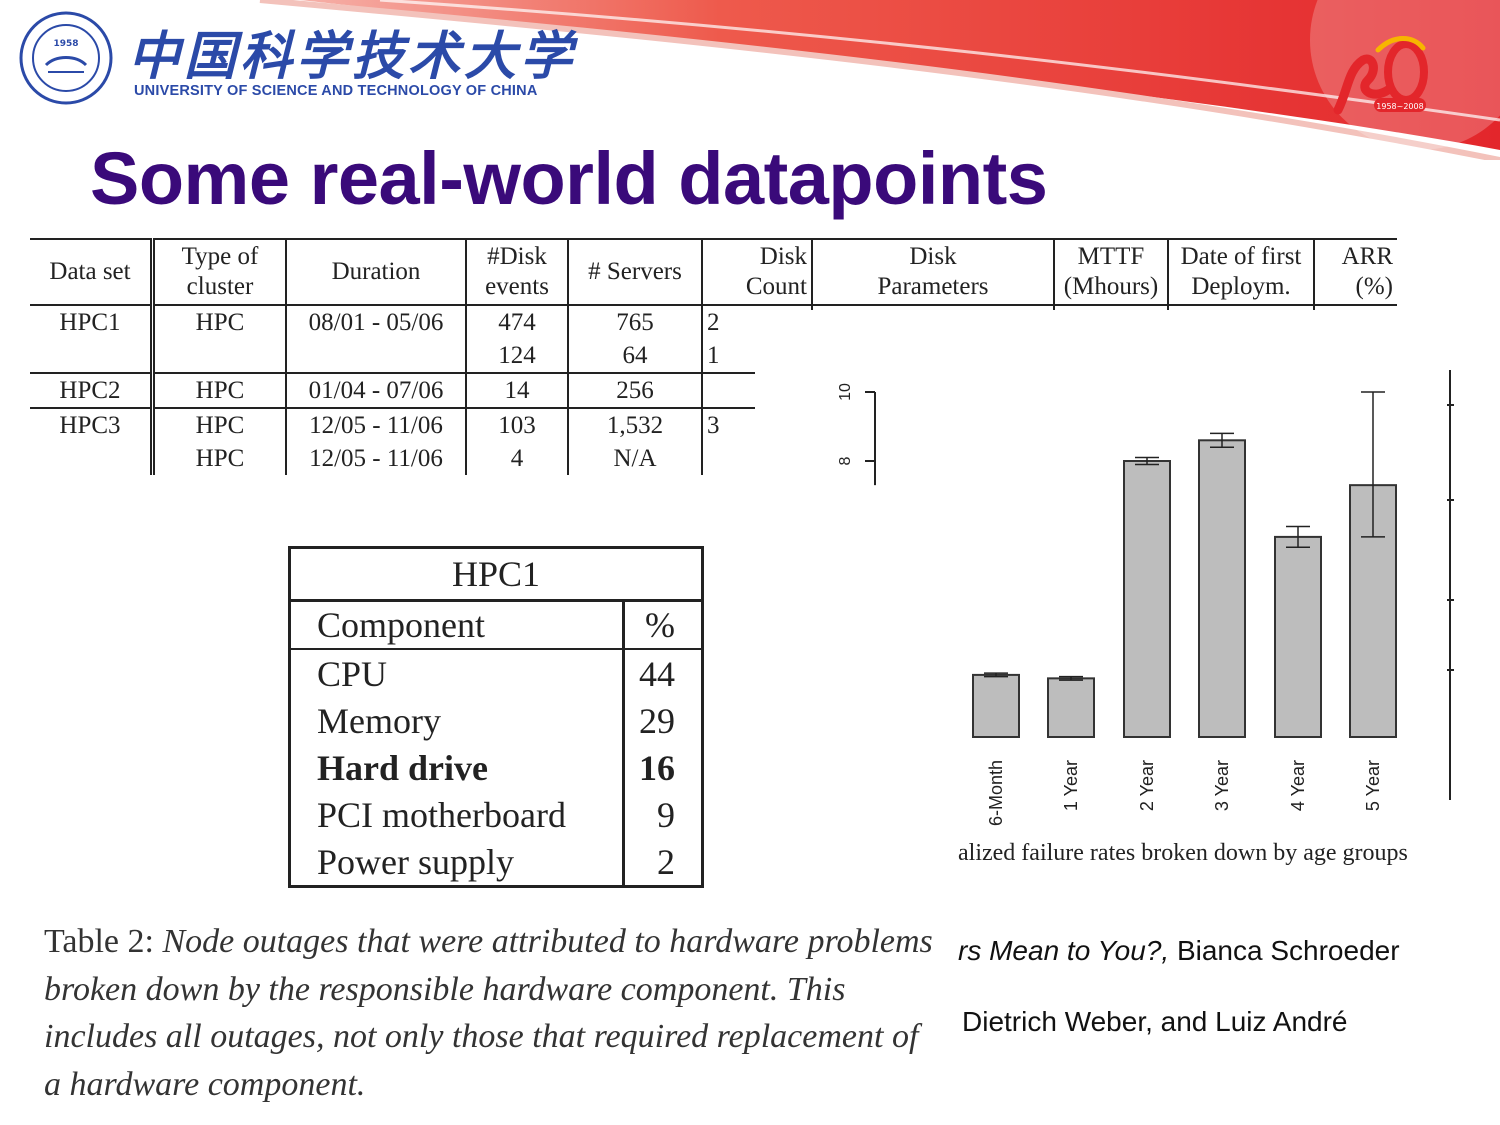  I want to click on cell: 14, so click(516, 390).